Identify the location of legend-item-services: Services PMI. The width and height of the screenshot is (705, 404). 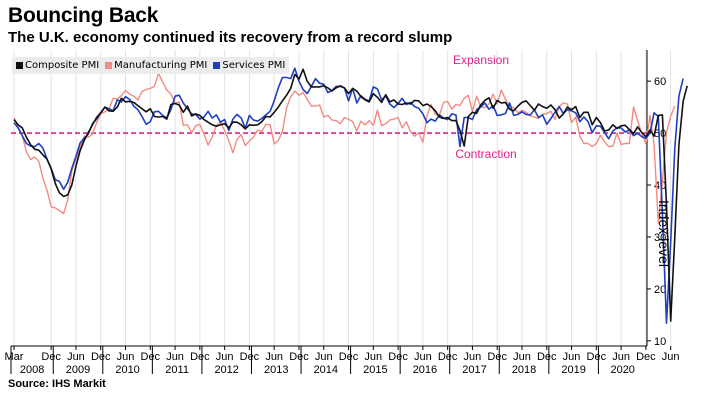
(249, 65).